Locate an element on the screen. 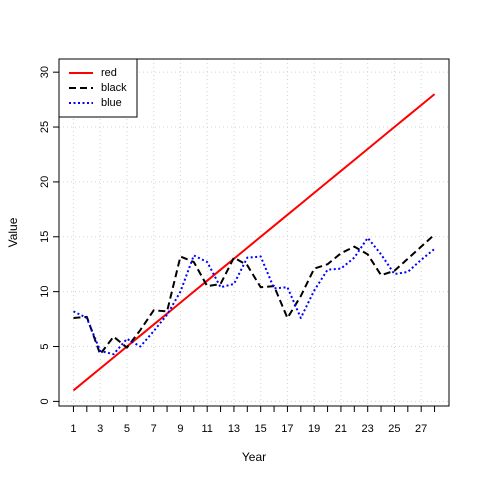 The image size is (480, 480). x-tick-label: 21 is located at coordinates (341, 429).